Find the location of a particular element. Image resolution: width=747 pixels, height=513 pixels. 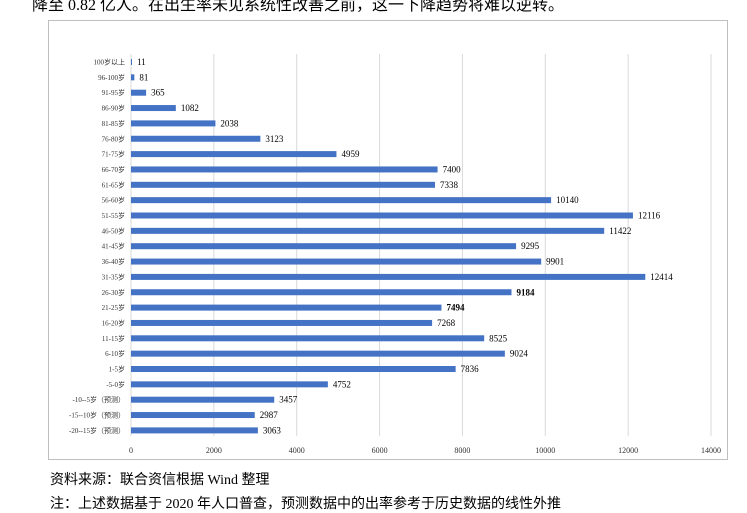

category-label: 21-25岁 is located at coordinates (113, 307).